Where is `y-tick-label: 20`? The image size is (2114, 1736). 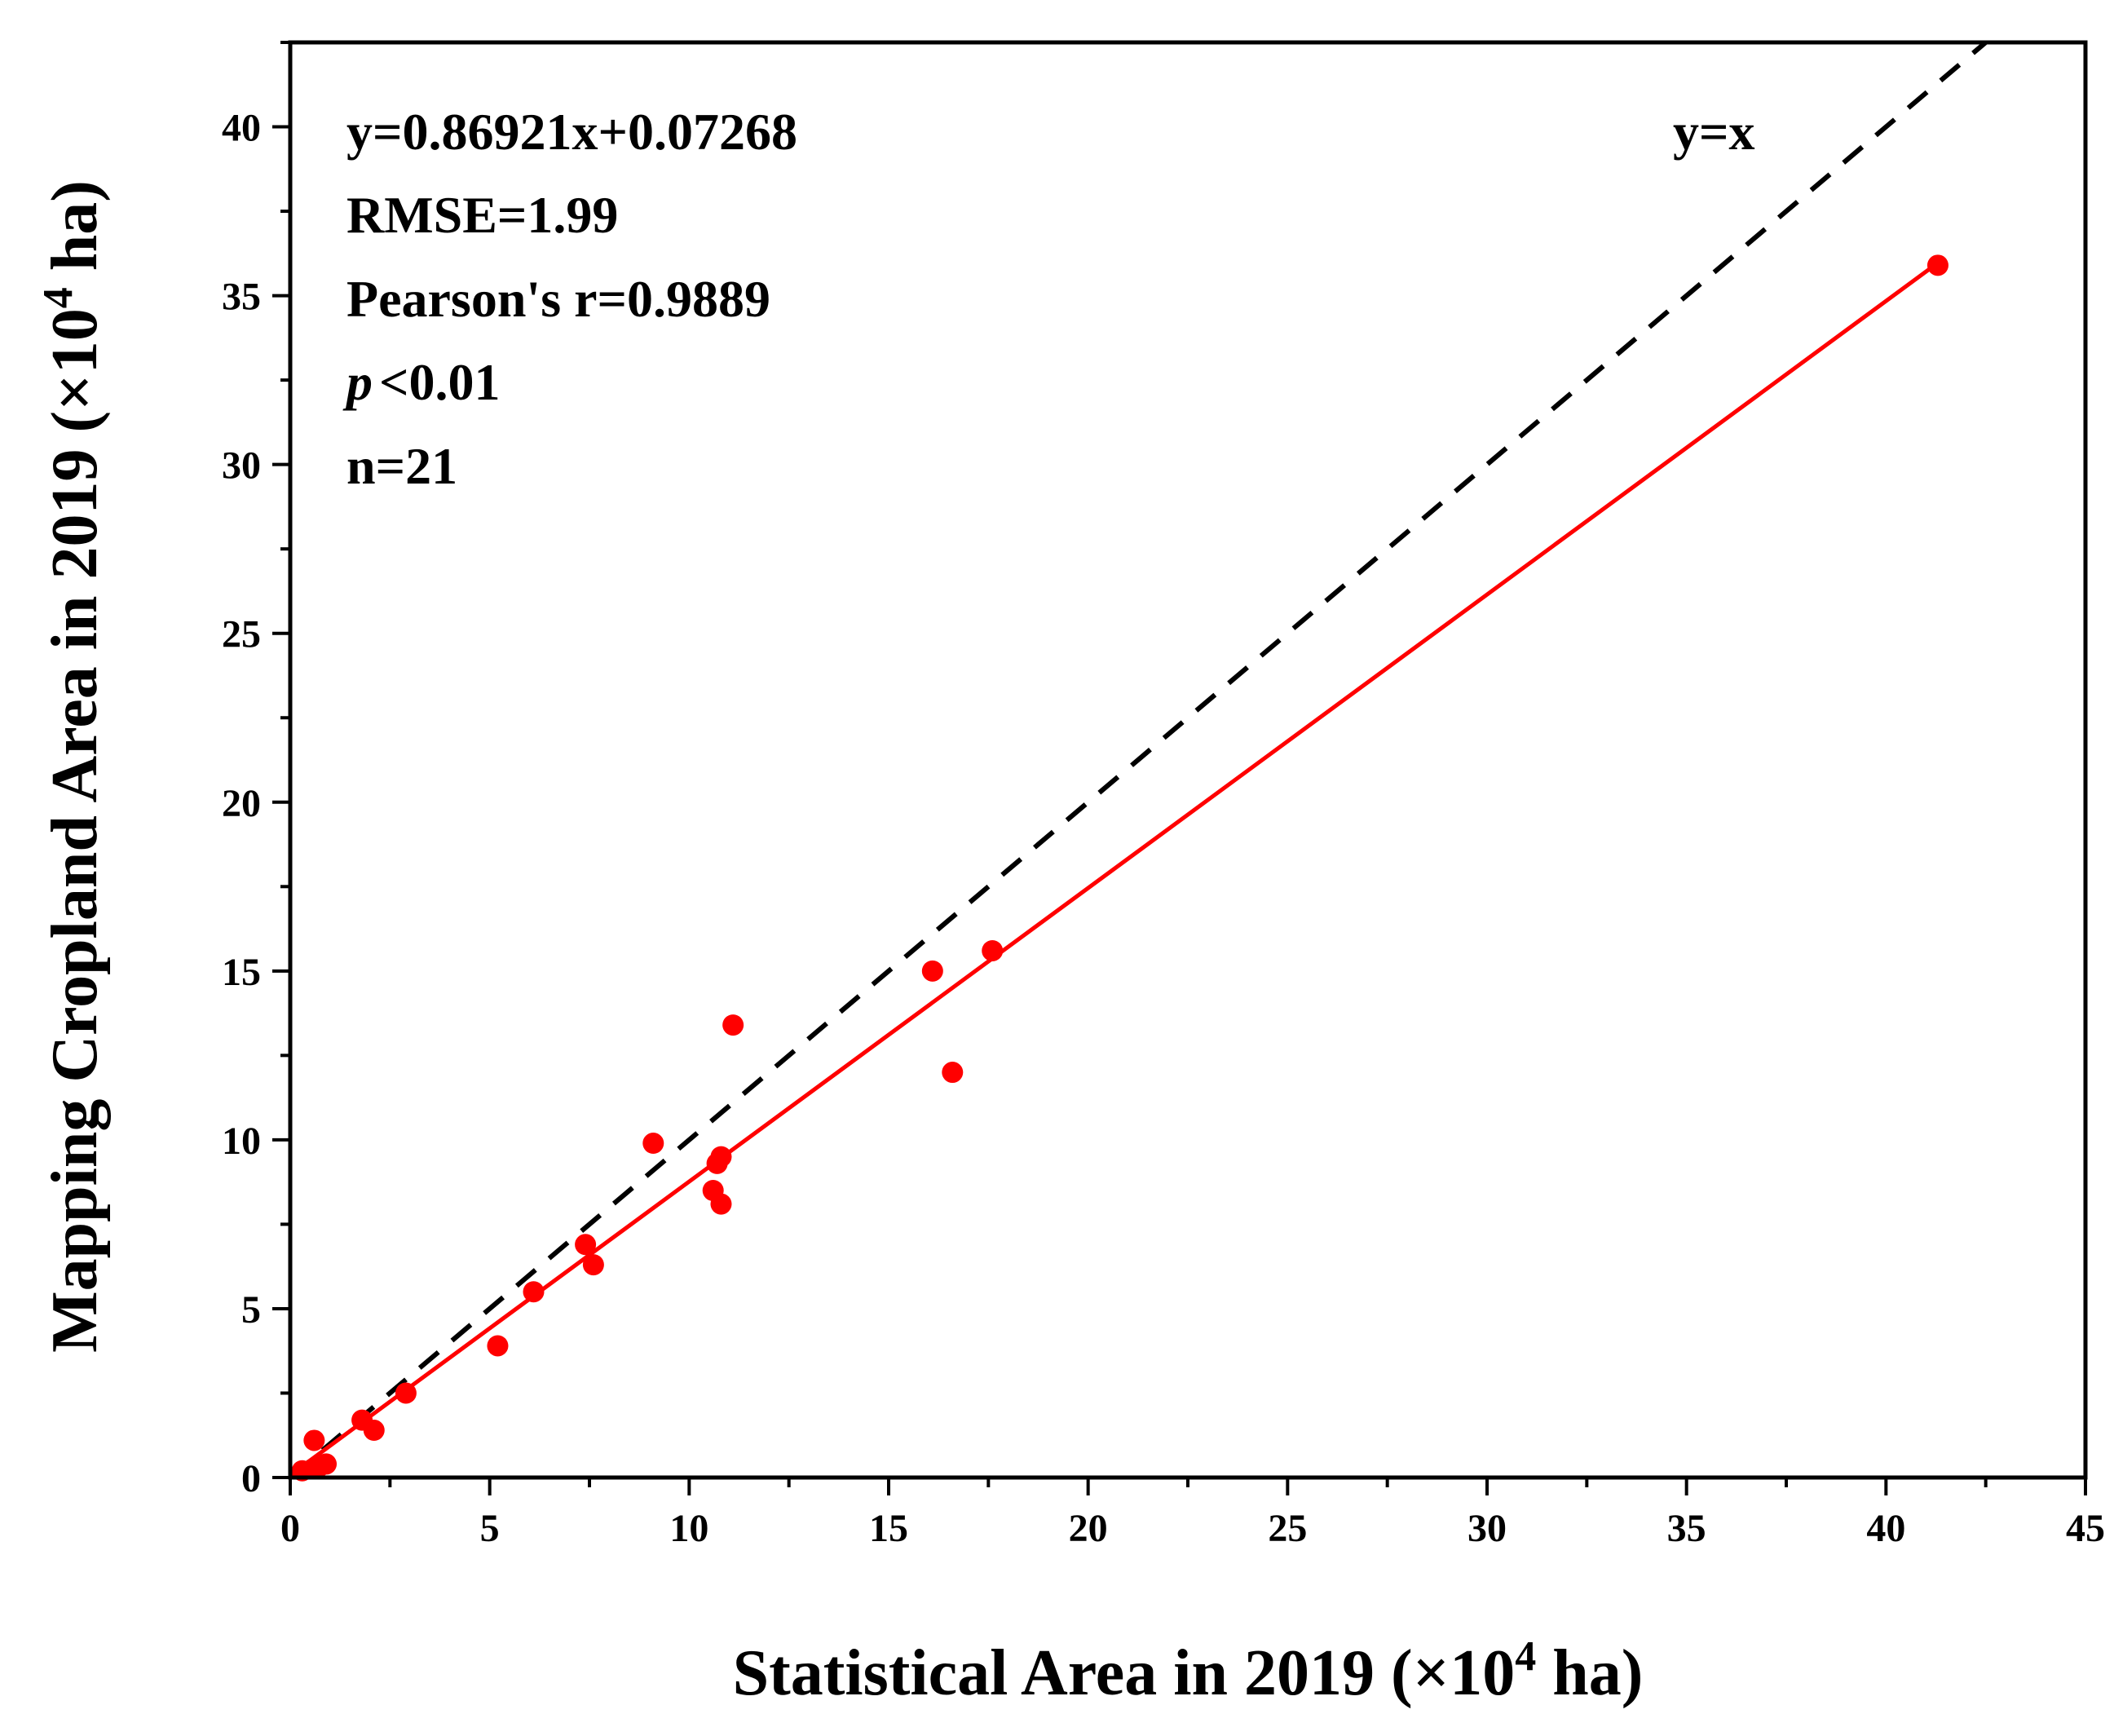 y-tick-label: 20 is located at coordinates (241, 803).